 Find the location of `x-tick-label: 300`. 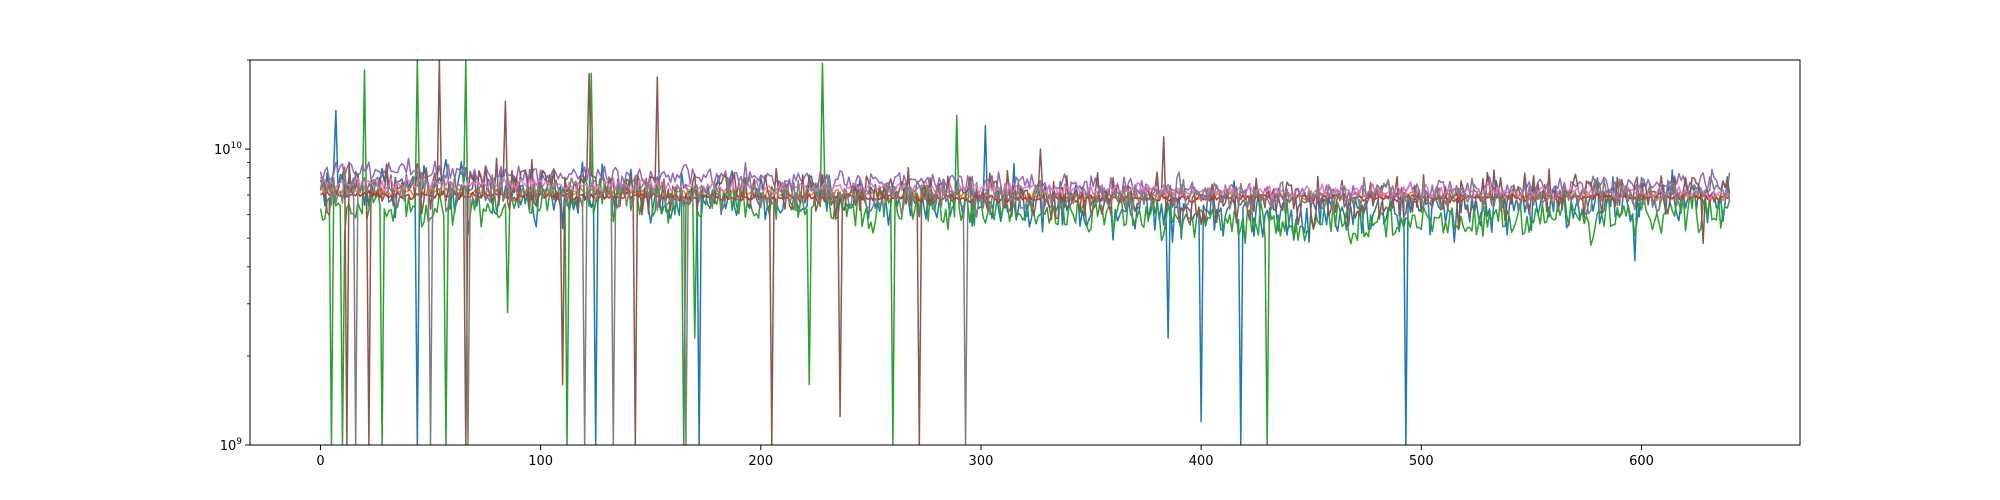

x-tick-label: 300 is located at coordinates (981, 461).